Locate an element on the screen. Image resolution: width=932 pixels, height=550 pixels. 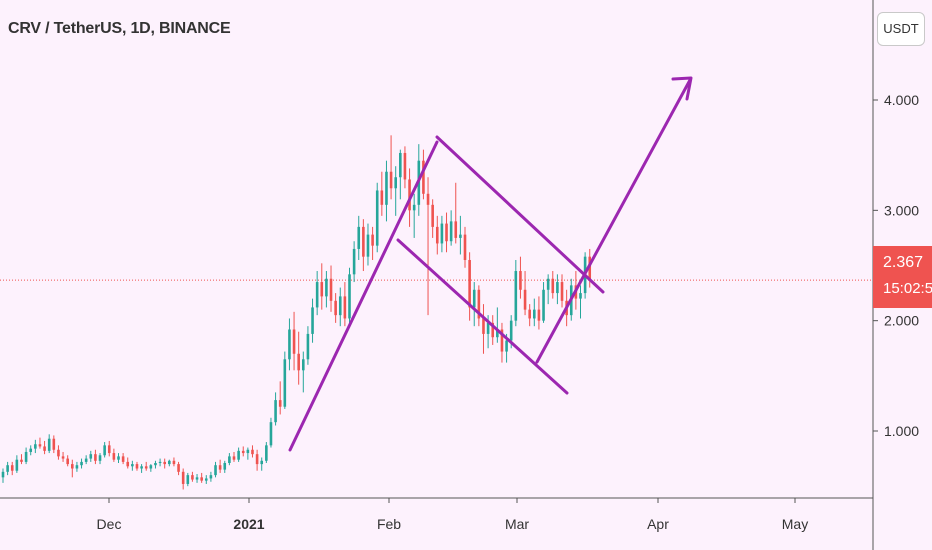
flag-upper-line is located at coordinates (520, 214).